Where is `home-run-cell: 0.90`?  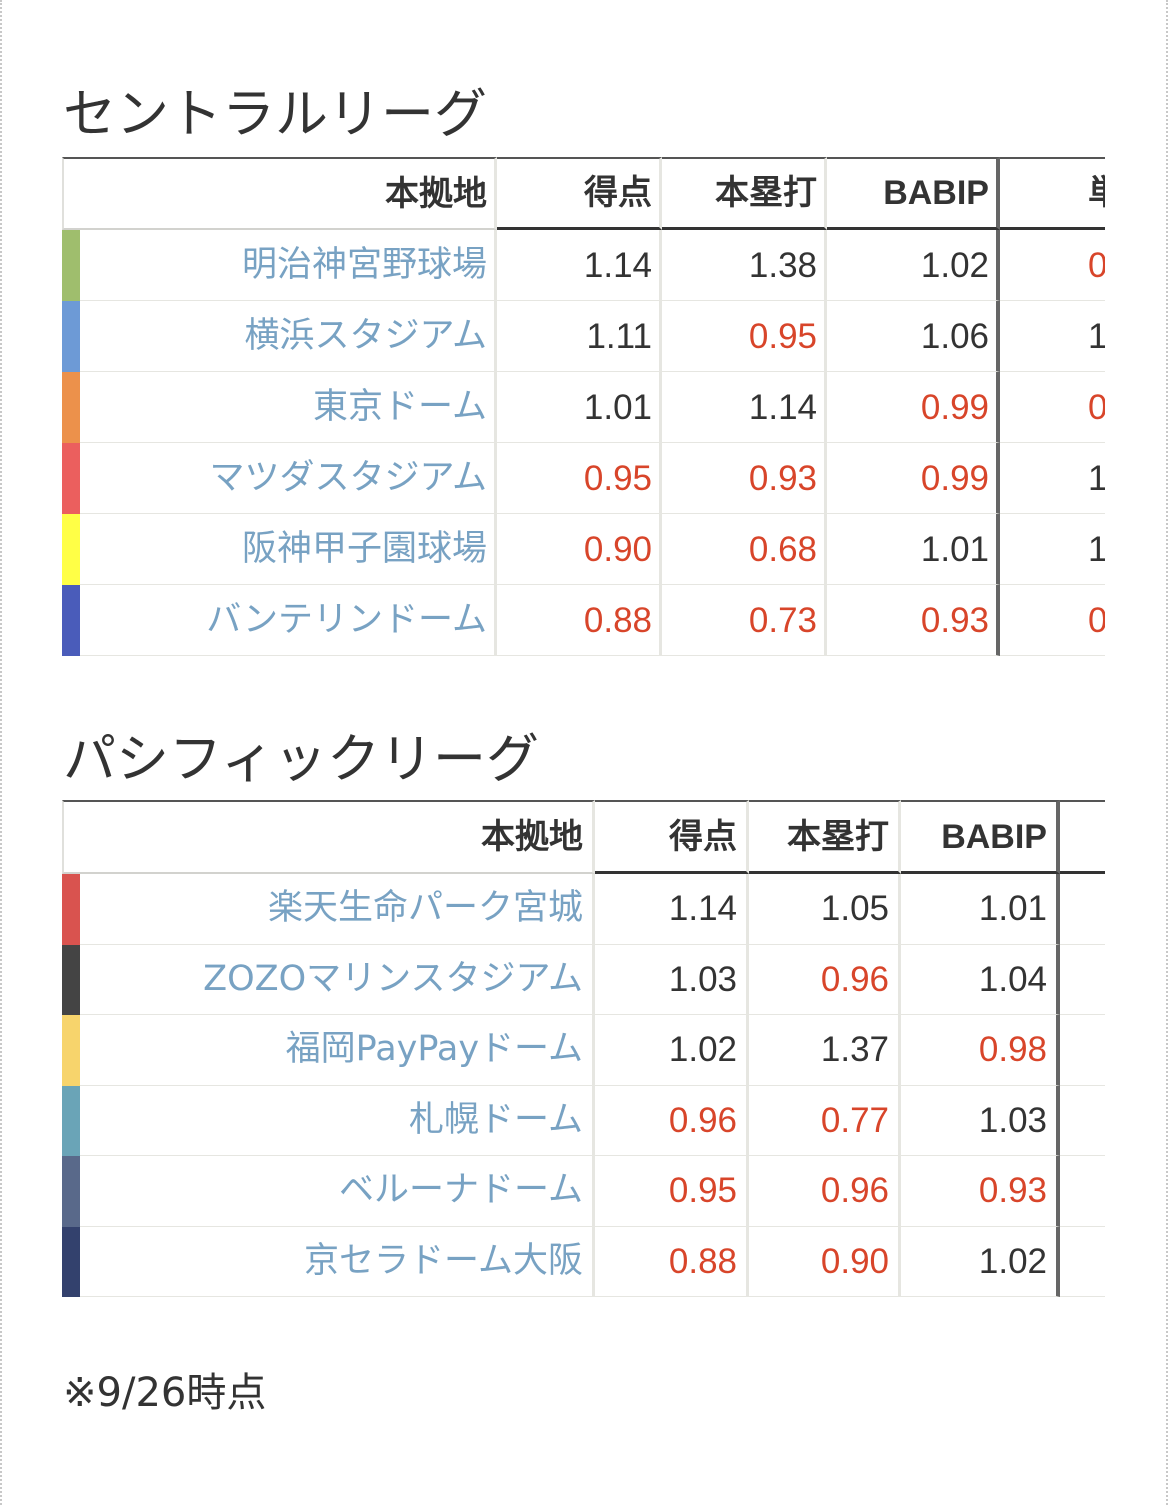 home-run-cell: 0.90 is located at coordinates (825, 1261).